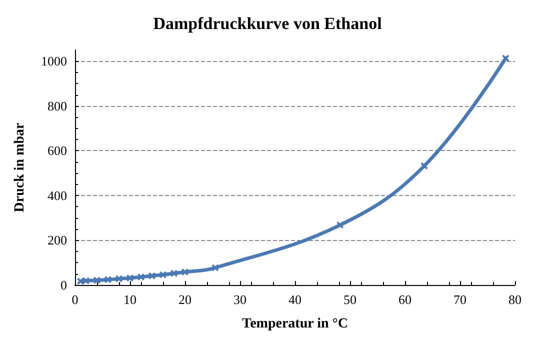 The width and height of the screenshot is (535, 346). Describe the element at coordinates (57, 106) in the screenshot. I see `y-tick-label: 800` at that location.